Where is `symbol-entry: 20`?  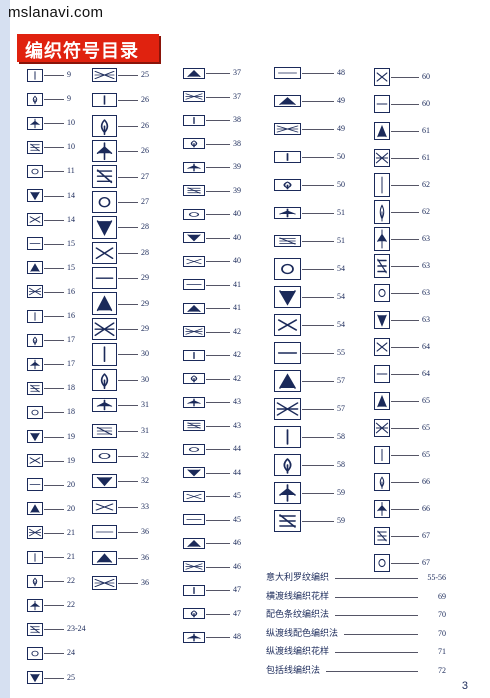
symbol-entry: 20 is located at coordinates (63, 509).